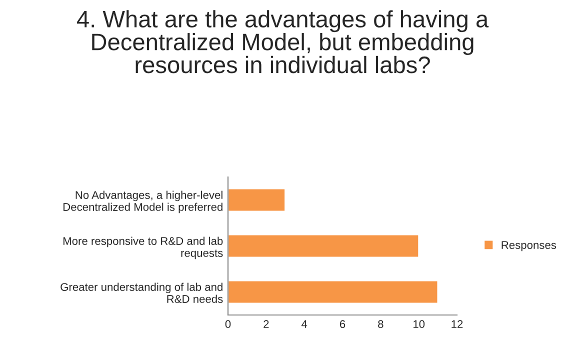  What do you see at coordinates (343, 324) in the screenshot?
I see `x-tick-label: 6` at bounding box center [343, 324].